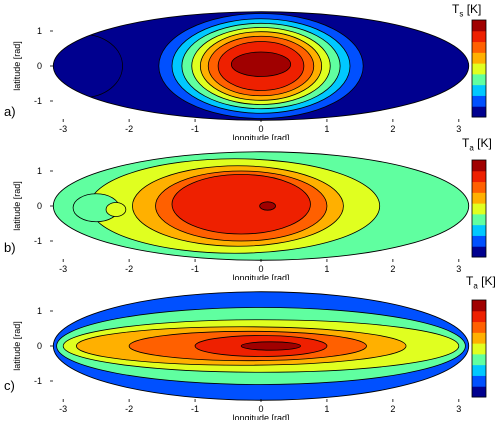  What do you see at coordinates (10, 247) in the screenshot?
I see `panel-label: b)` at bounding box center [10, 247].